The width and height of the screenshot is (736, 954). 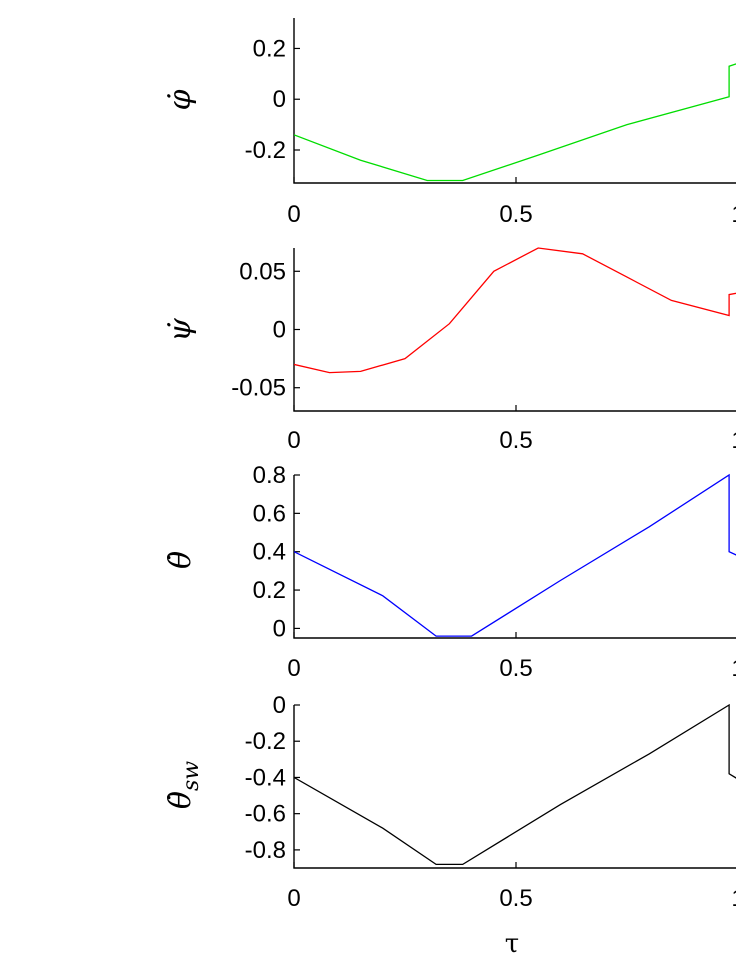 I want to click on y-axis-label: ψ̇, so click(x=180, y=330).